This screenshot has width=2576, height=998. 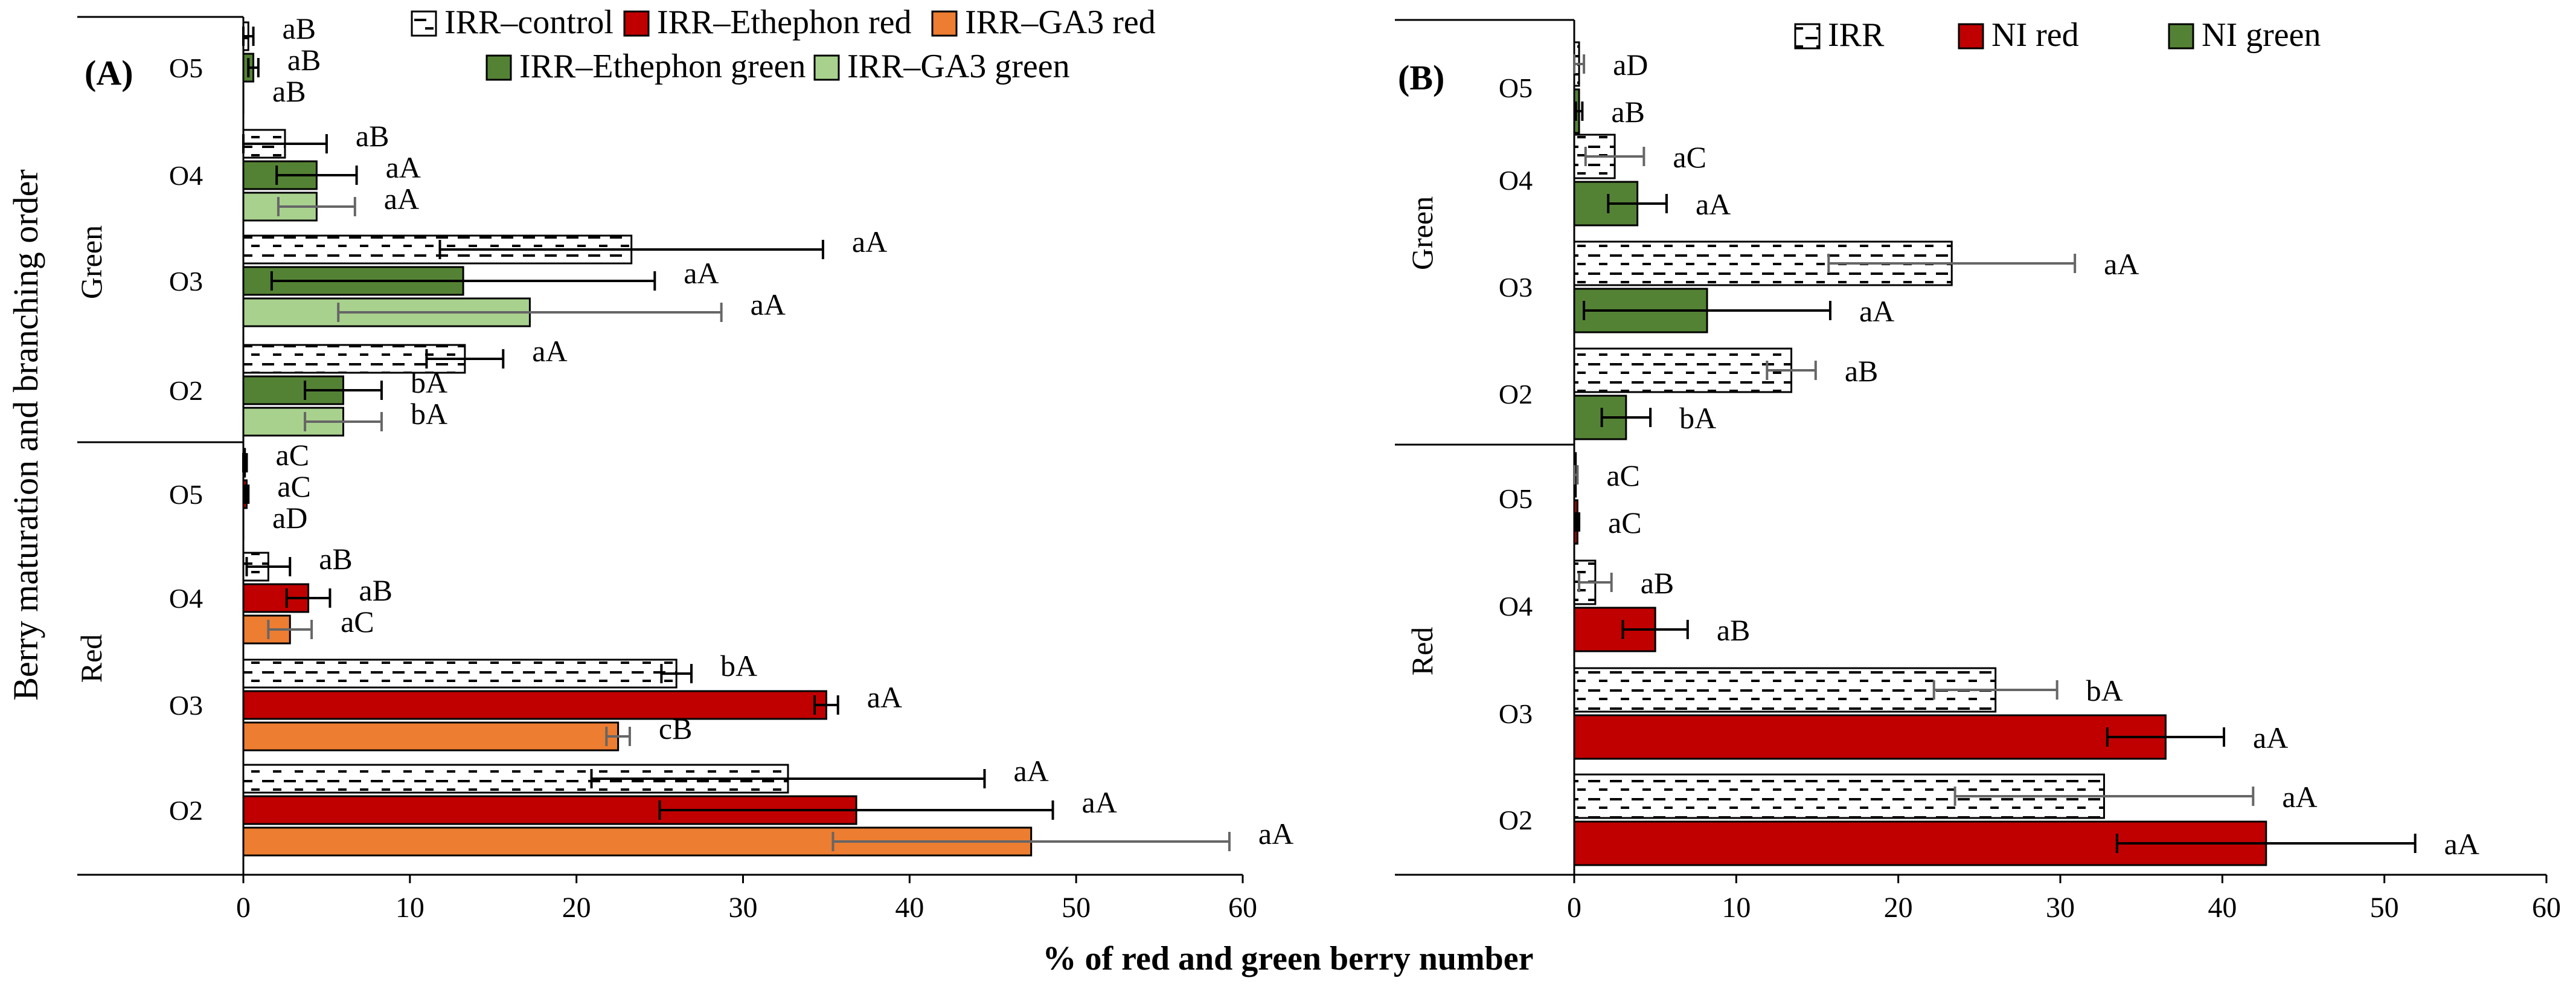 I want to click on y-axis-label: Berry maturation and branching order, so click(x=25, y=435).